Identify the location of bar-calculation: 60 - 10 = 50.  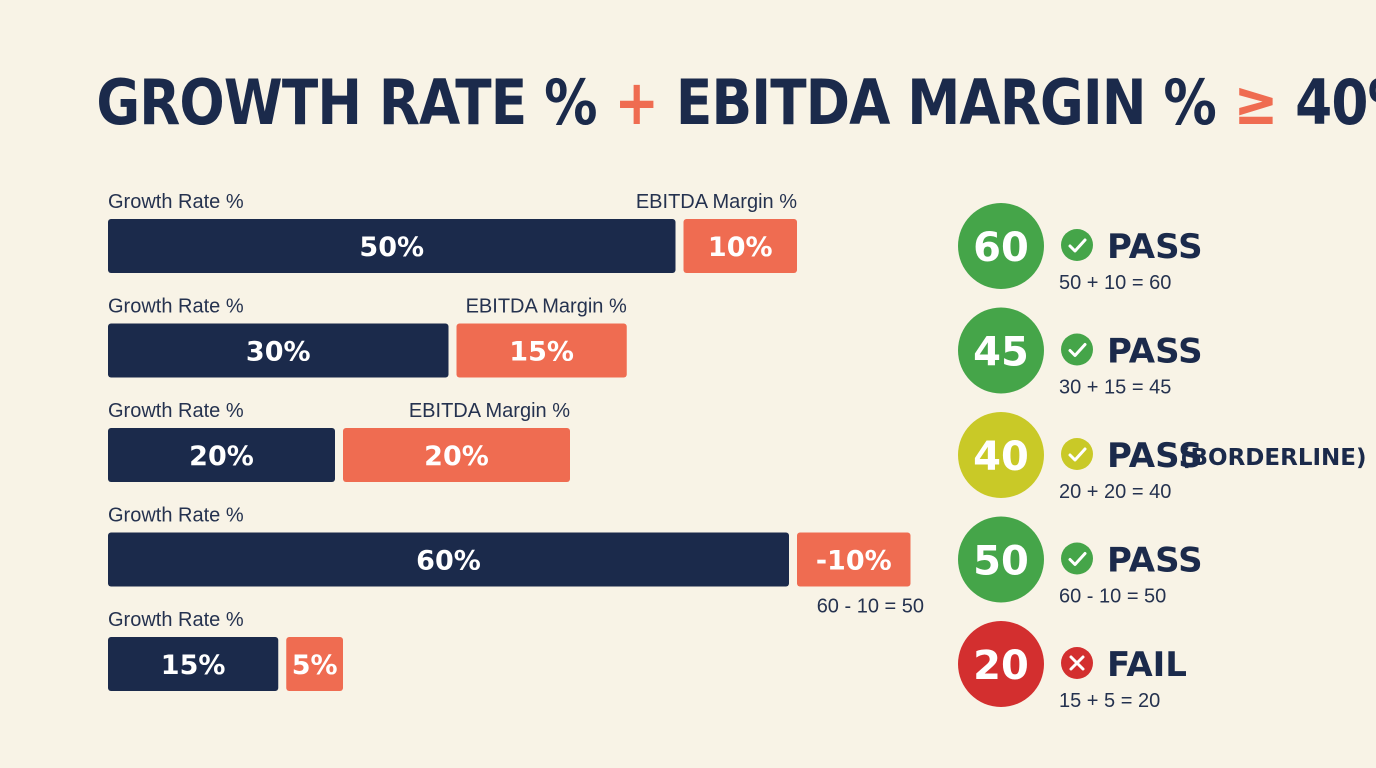
(870, 607).